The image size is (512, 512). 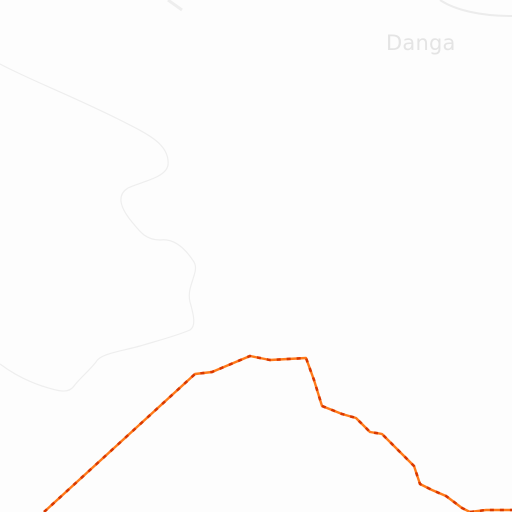 I want to click on place-label-danga: Danga, so click(x=421, y=43).